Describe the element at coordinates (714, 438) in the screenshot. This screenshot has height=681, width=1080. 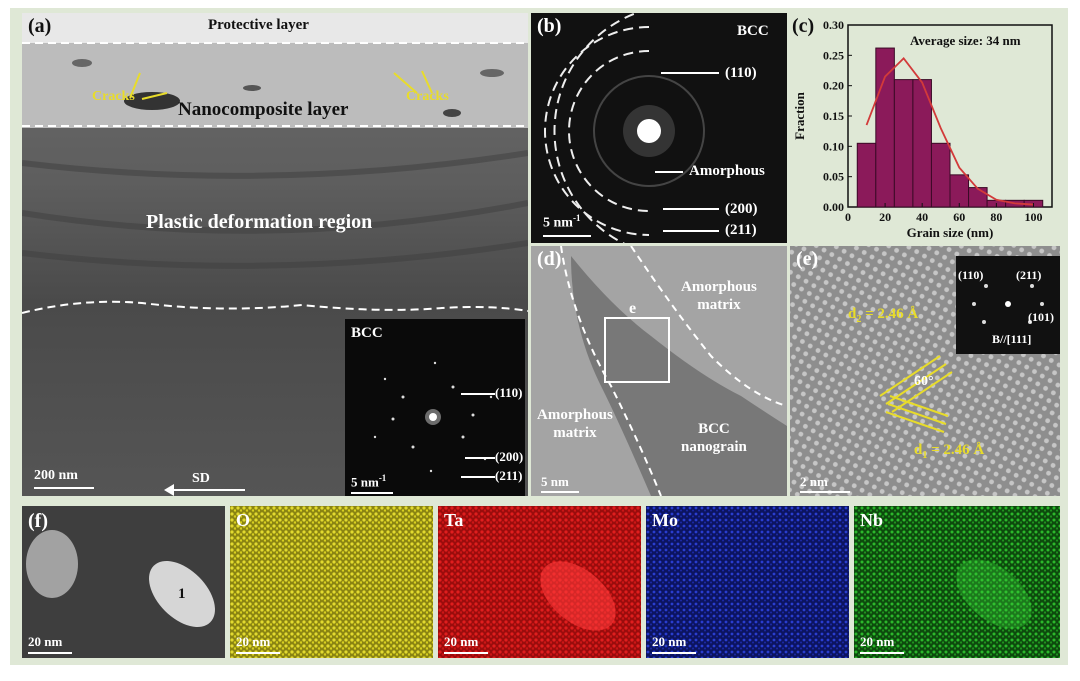
I see `bcc-nanograin-label: BCC nanograin` at that location.